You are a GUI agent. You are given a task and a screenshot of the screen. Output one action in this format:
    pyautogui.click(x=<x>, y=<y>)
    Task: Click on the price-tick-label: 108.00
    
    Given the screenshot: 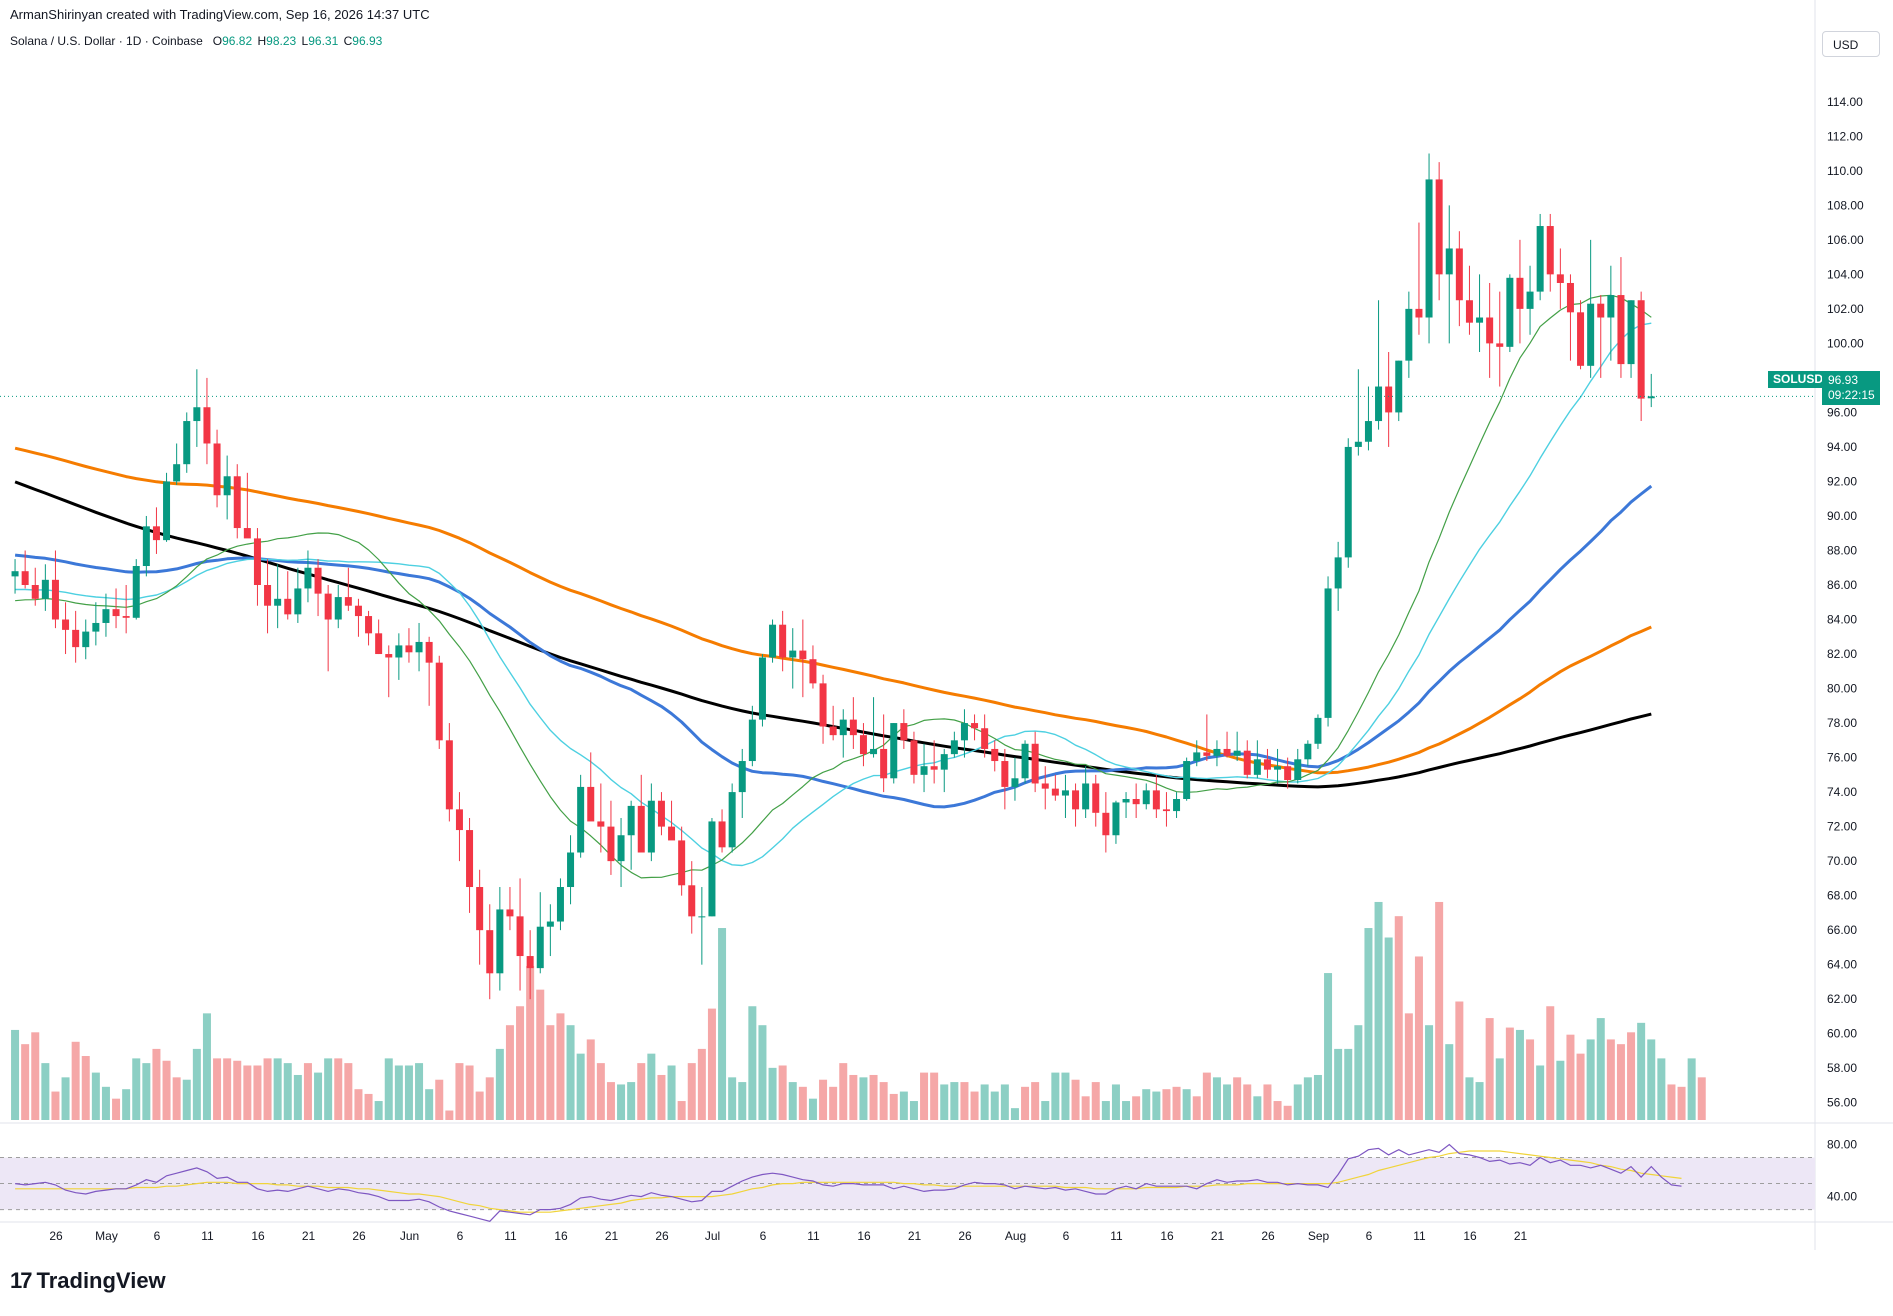 What is the action you would take?
    pyautogui.click(x=1845, y=205)
    